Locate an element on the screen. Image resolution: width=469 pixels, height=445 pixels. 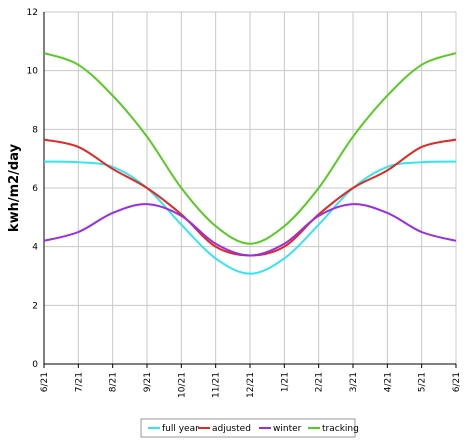
legend-entry: adjusted is located at coordinates (231, 429).